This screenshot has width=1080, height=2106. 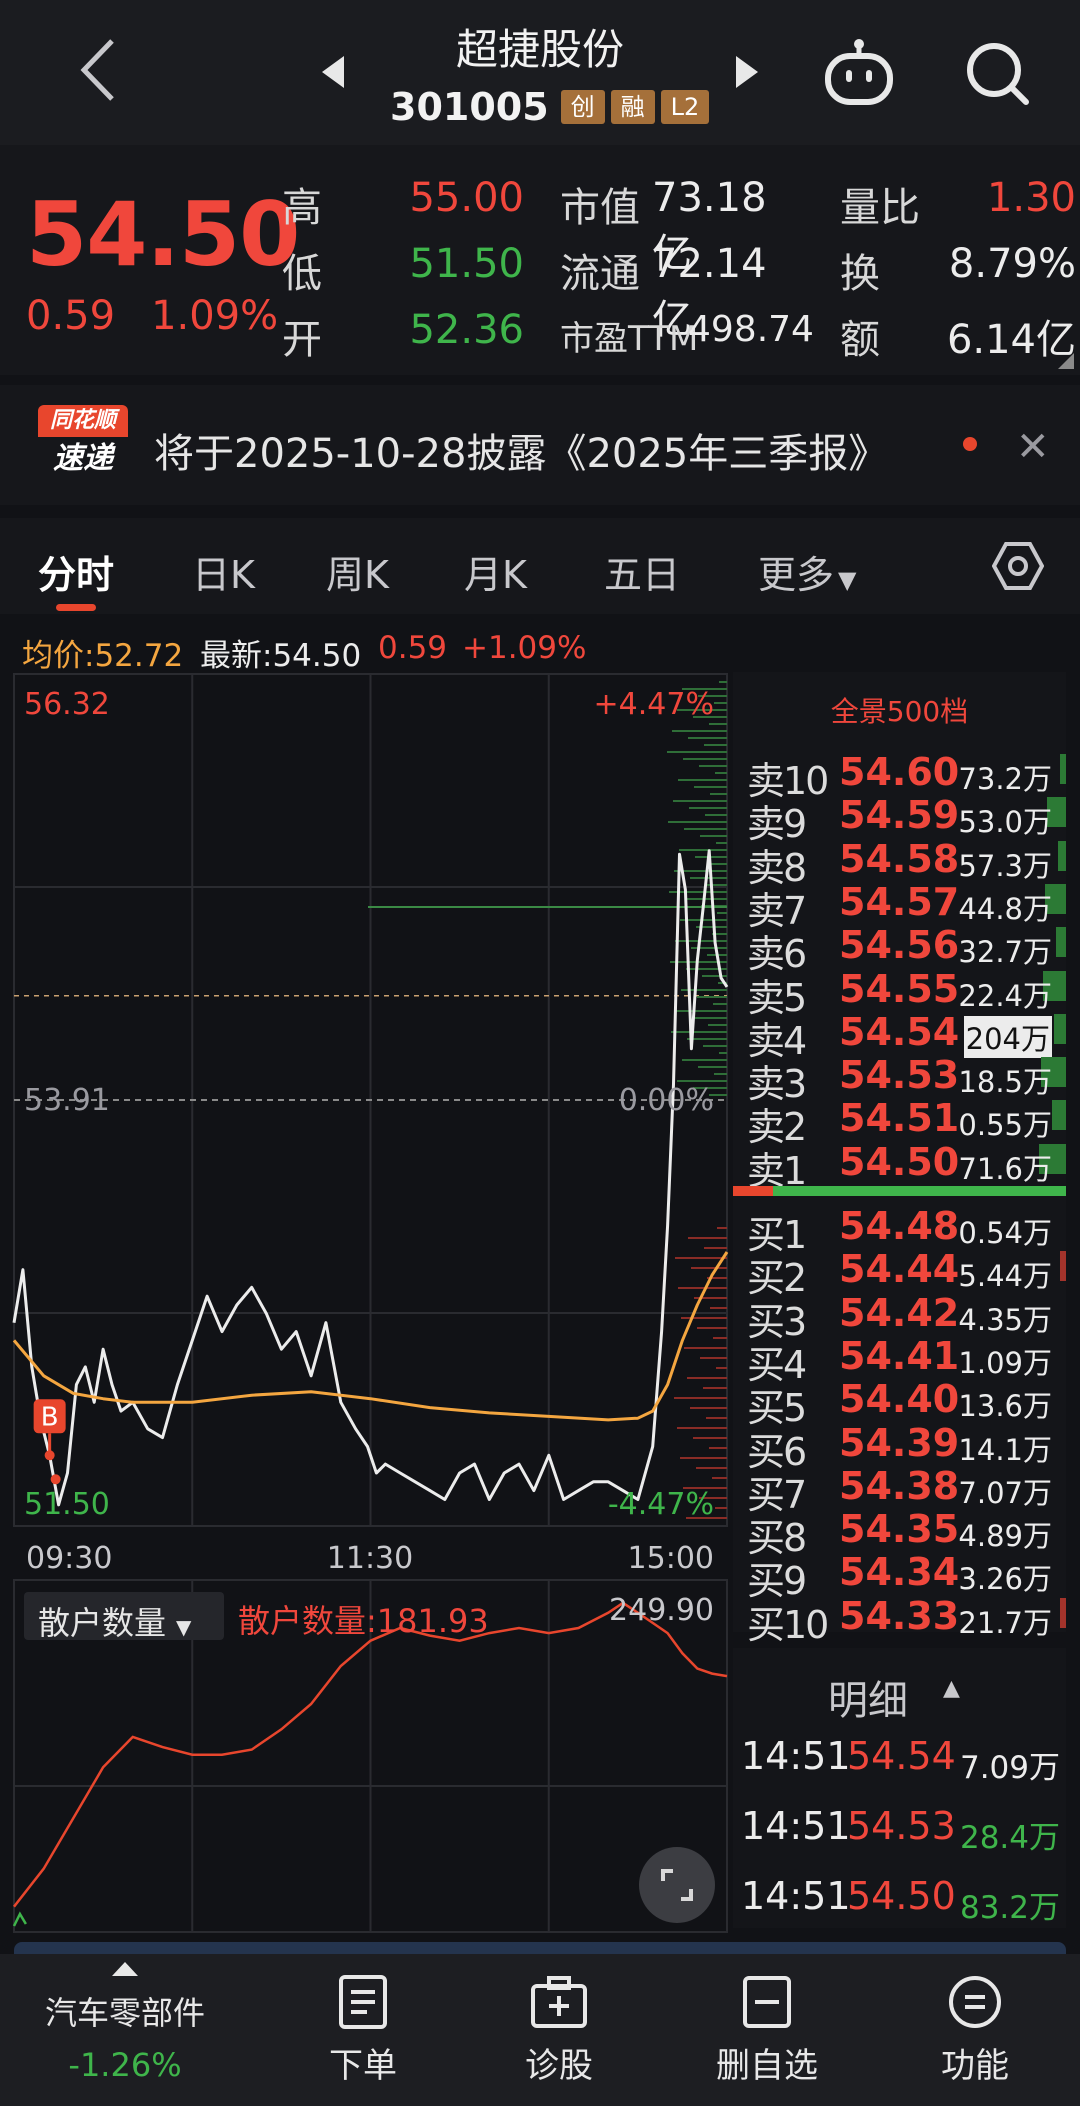 I want to click on y-low-label: 51.50, so click(x=67, y=1504).